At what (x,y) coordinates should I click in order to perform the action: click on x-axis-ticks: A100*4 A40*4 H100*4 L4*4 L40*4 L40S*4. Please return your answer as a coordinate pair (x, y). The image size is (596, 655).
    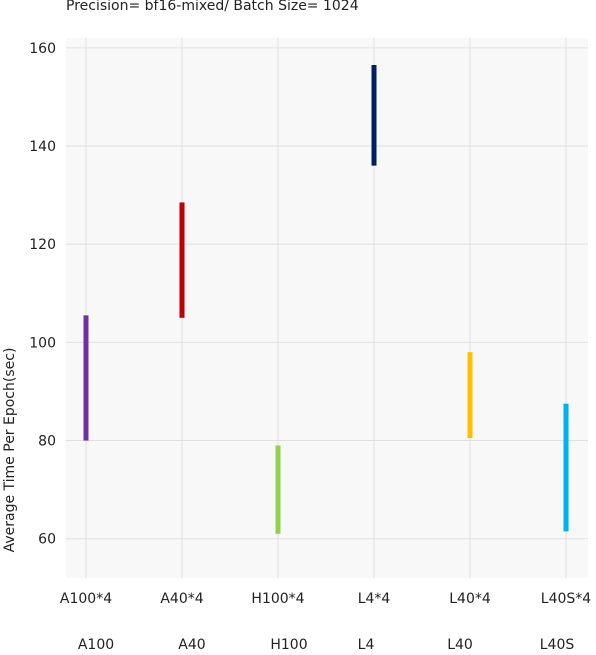
    Looking at the image, I should click on (325, 599).